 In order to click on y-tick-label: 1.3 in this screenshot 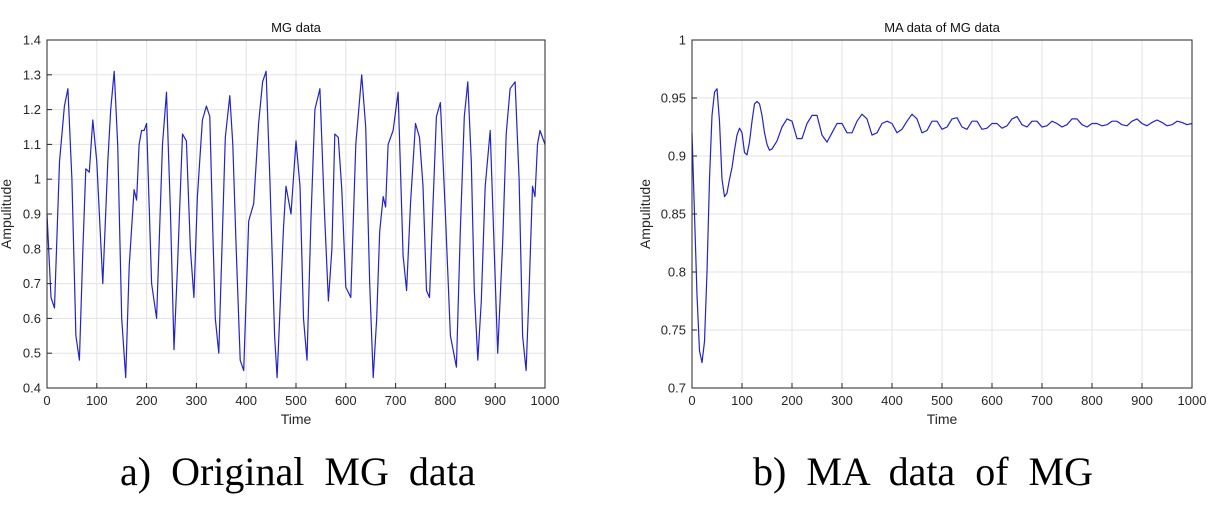, I will do `click(32, 74)`.